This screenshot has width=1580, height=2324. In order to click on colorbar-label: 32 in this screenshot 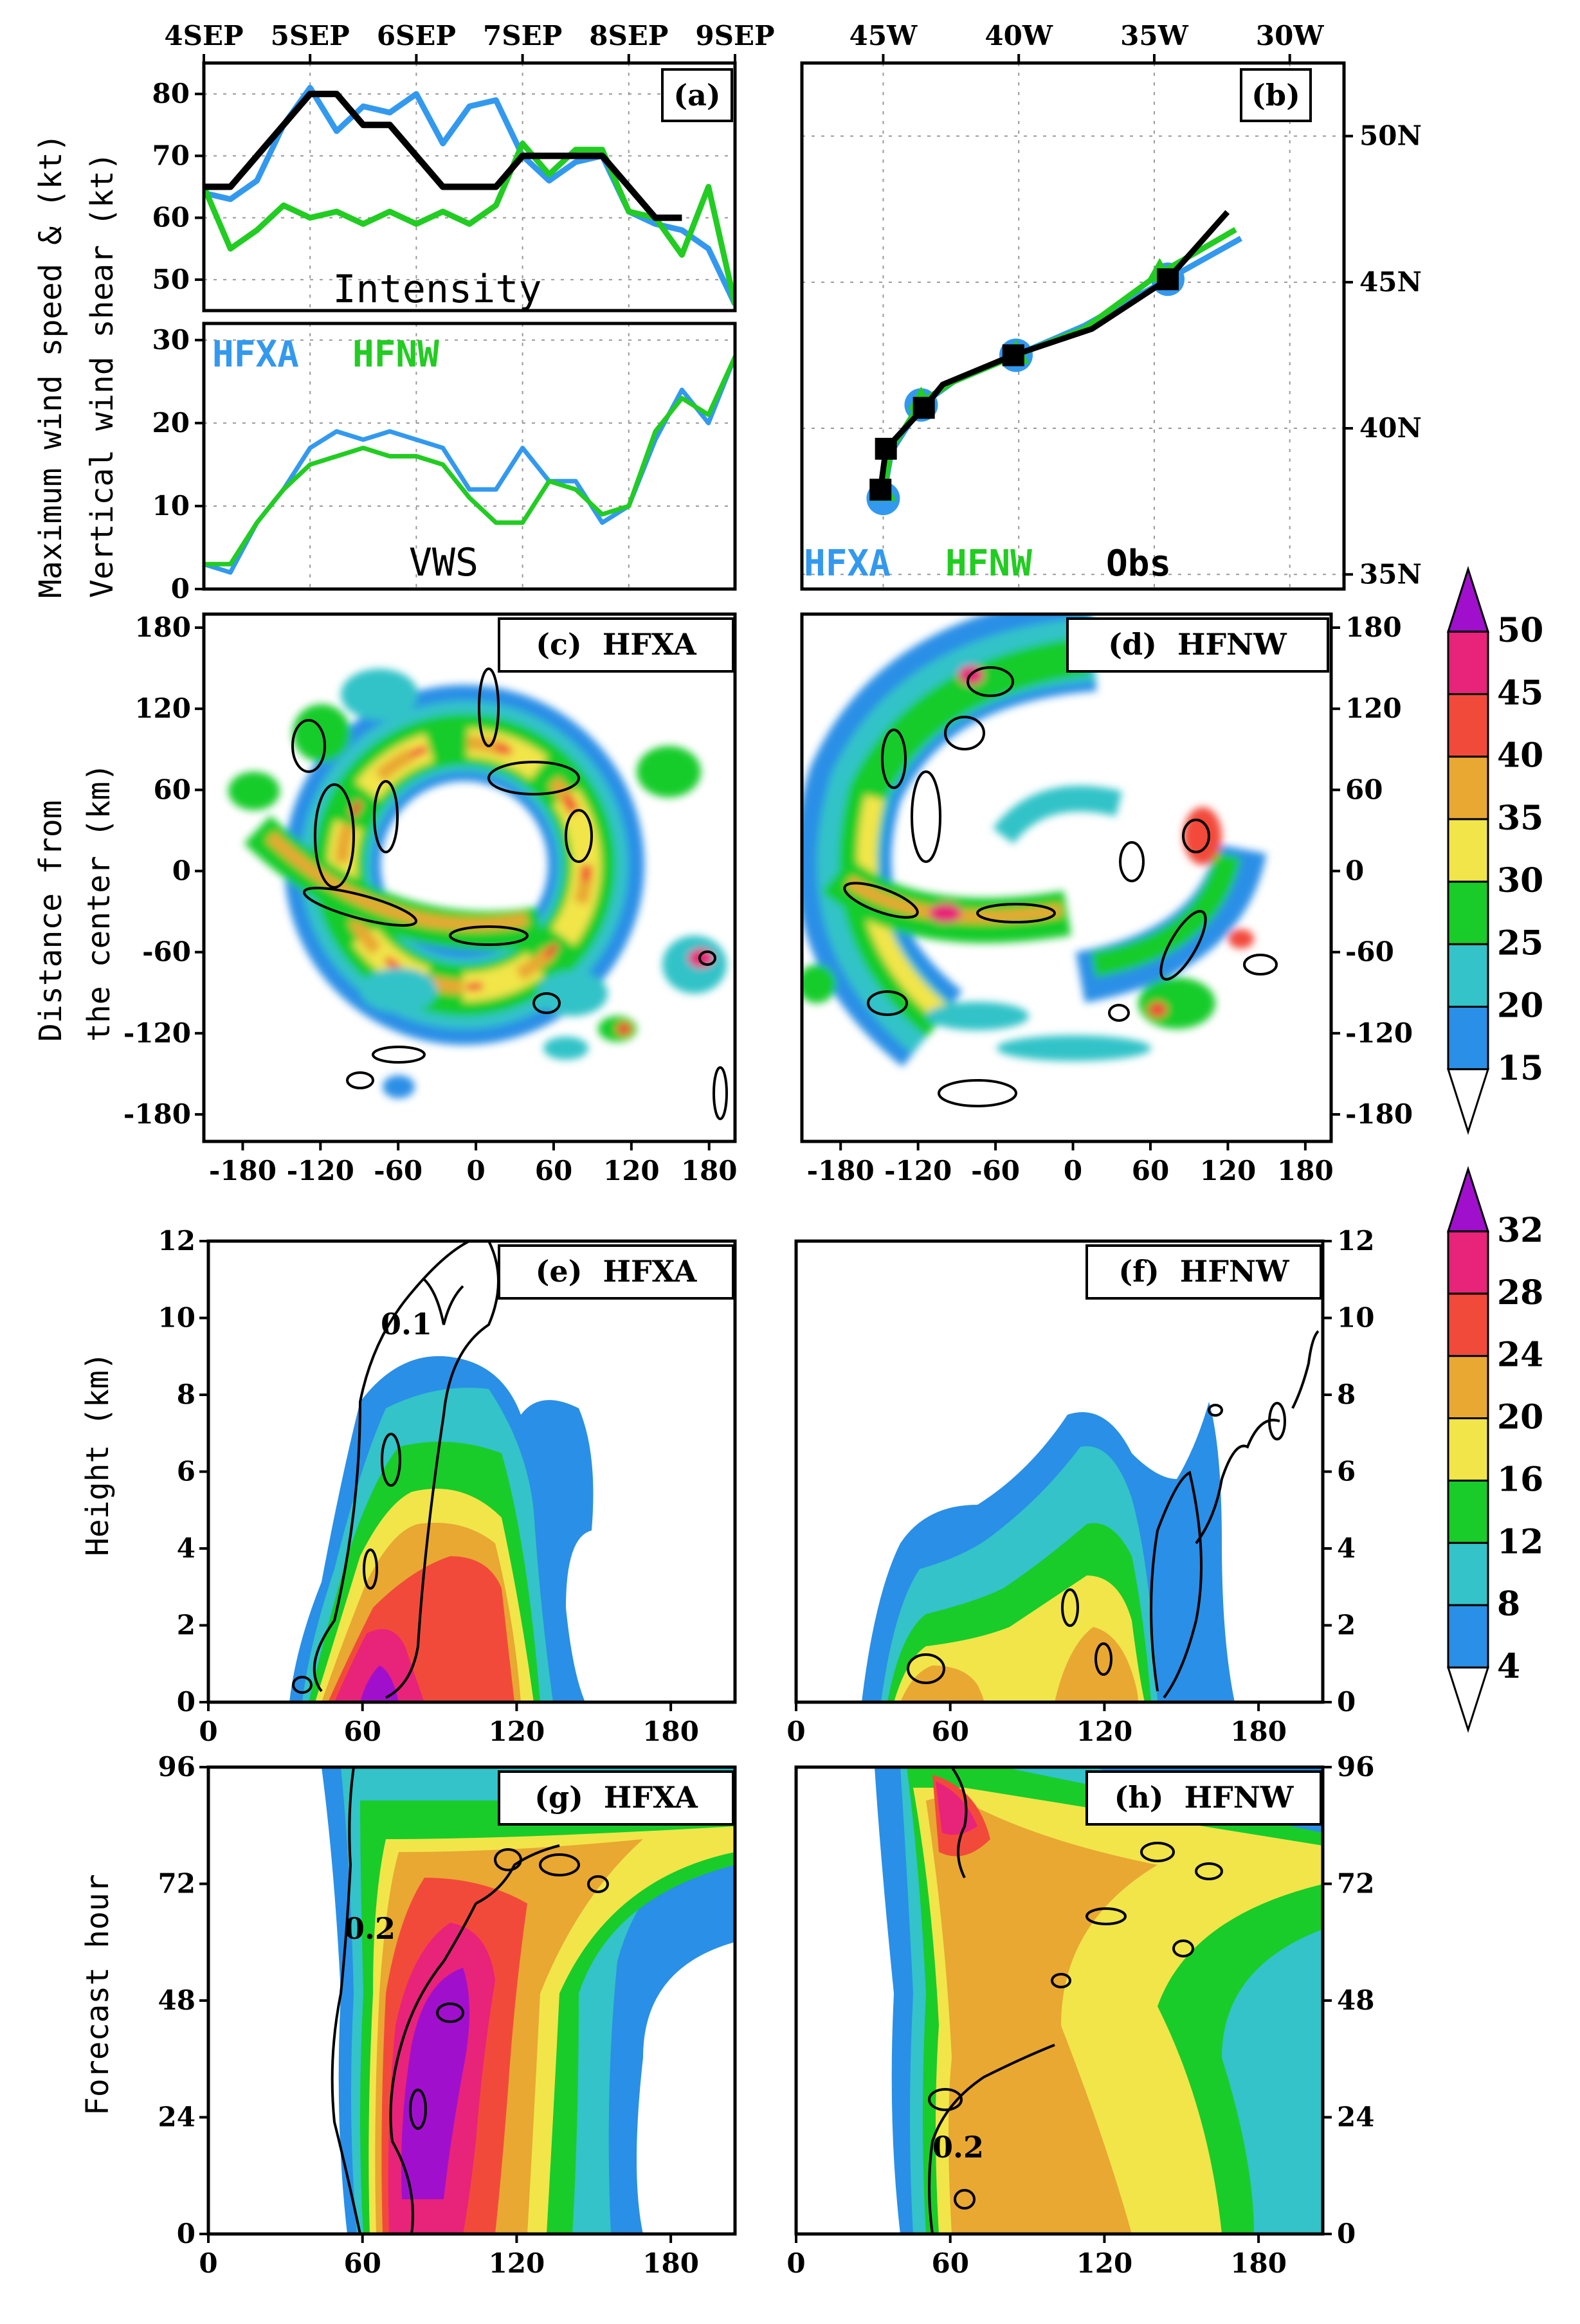, I will do `click(1520, 1230)`.